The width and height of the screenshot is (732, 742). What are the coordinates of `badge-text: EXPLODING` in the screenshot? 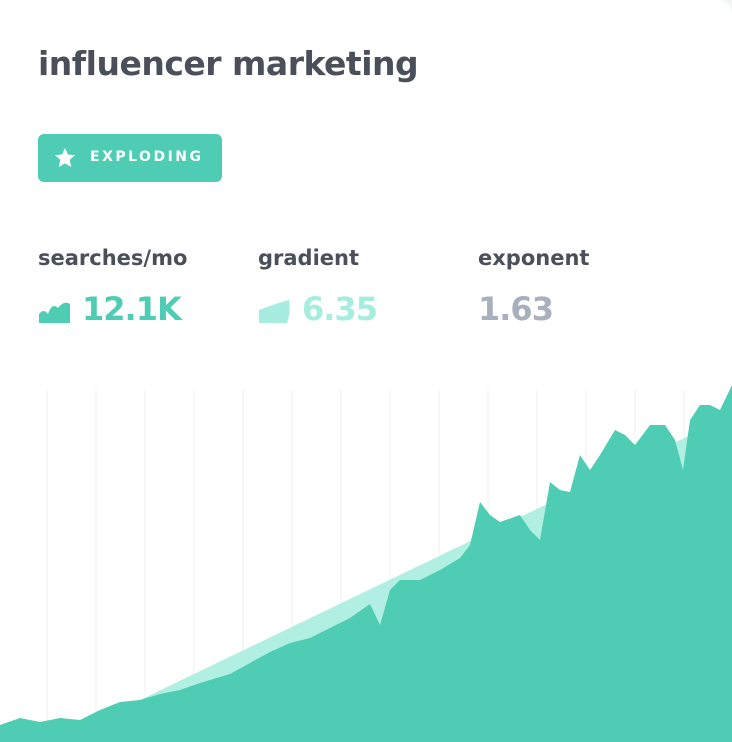 It's located at (147, 157).